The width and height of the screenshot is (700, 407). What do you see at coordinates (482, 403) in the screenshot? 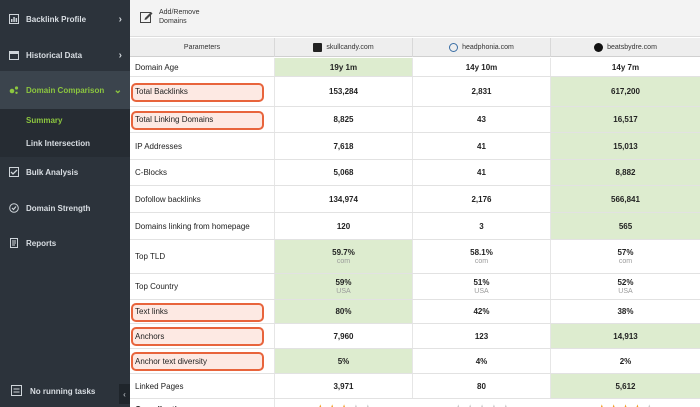
I see `rating-cell: ★★★★★` at bounding box center [482, 403].